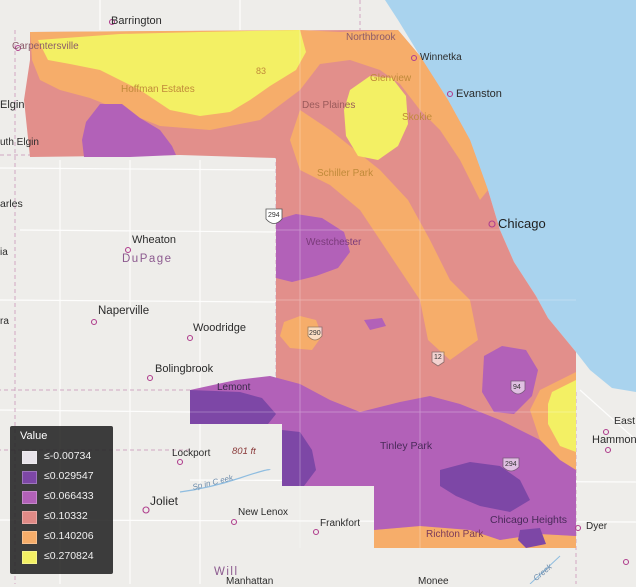  I want to click on label-westchester: Westchester, so click(334, 242).